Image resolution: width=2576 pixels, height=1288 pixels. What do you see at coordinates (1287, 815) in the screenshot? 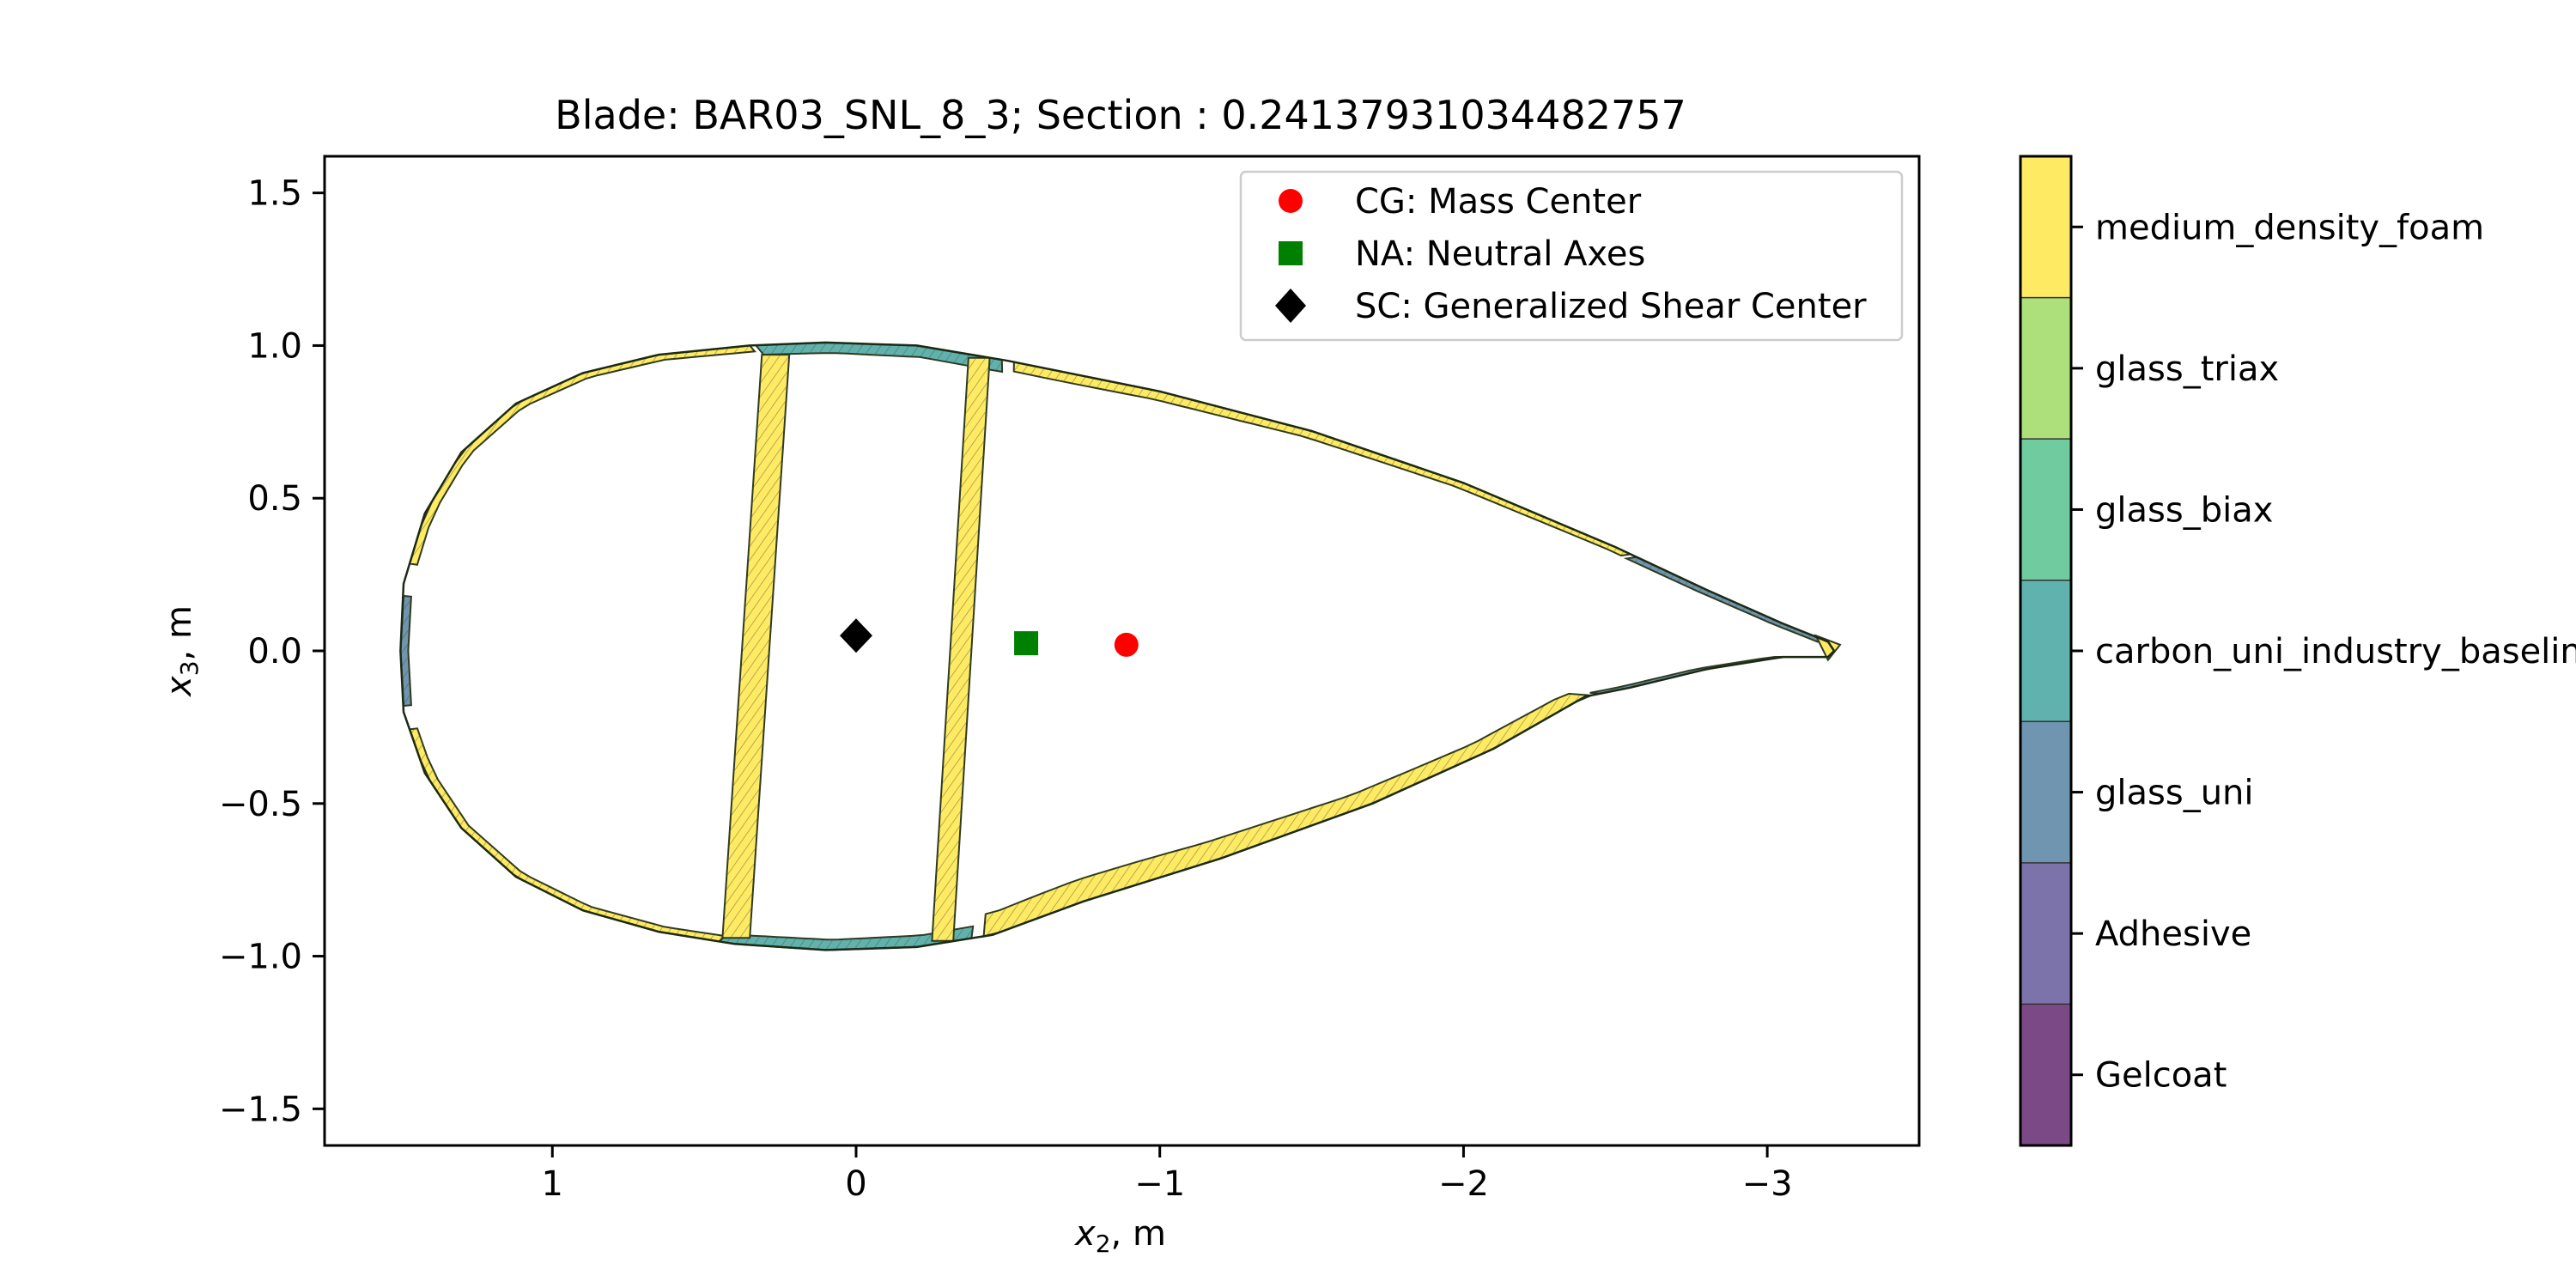
I see `skin-lower-trailing-mesh` at bounding box center [1287, 815].